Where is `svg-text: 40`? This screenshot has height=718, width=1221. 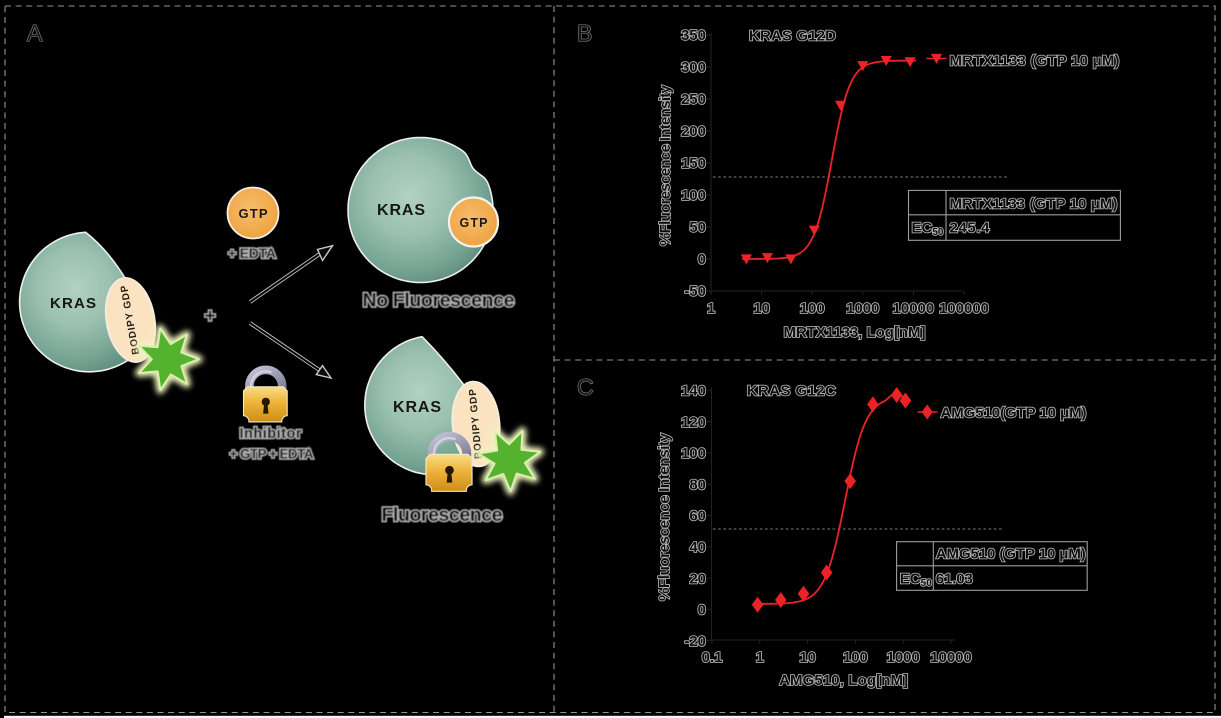 svg-text: 40 is located at coordinates (697, 547).